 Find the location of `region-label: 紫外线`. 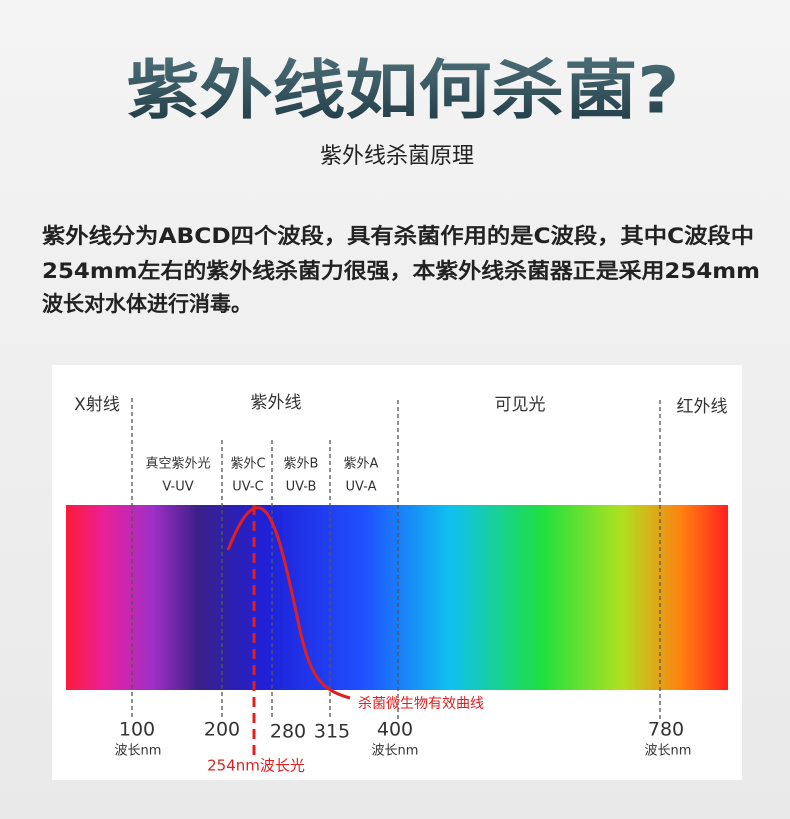

region-label: 紫外线 is located at coordinates (276, 403).